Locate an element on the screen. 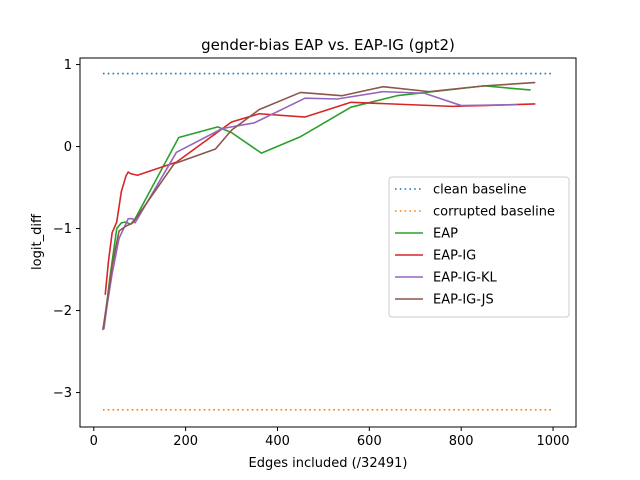  chart-title: gender-bias EAP vs. EAP-IG (gpt2) is located at coordinates (328, 45).